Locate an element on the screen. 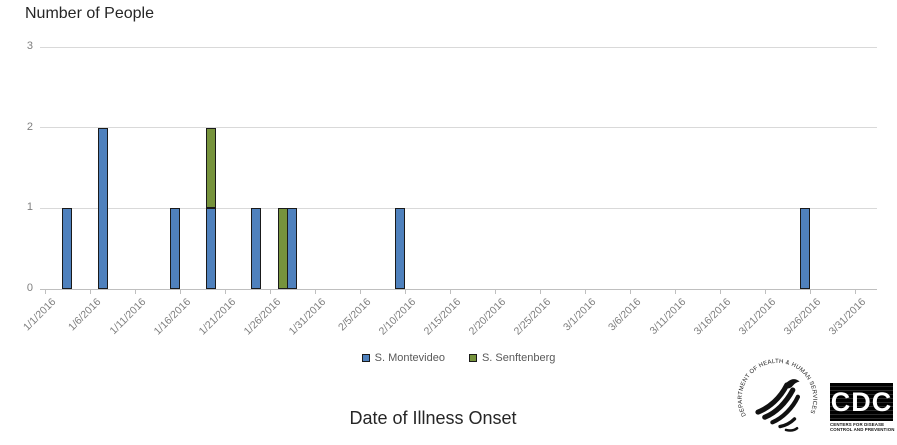 The image size is (897, 445). y-axis-tick-label: 2 is located at coordinates (29, 126).